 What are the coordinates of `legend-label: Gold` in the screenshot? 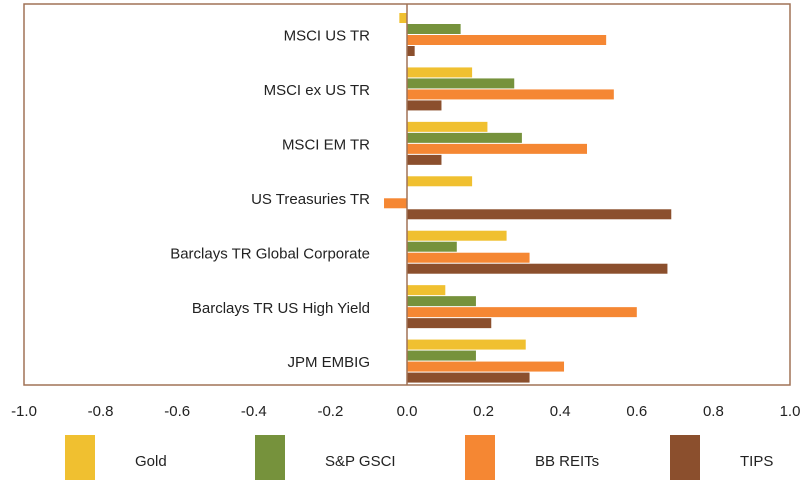 It's located at (151, 461).